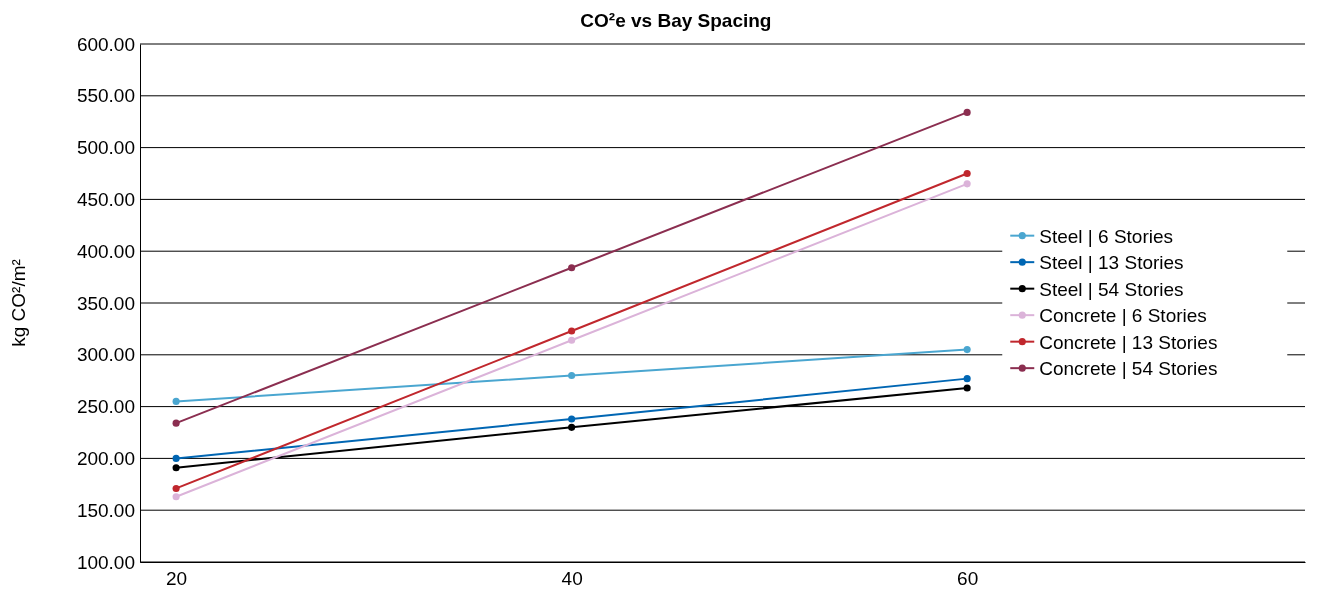 The image size is (1327, 592). What do you see at coordinates (676, 20) in the screenshot?
I see `chart-title: CO²e vs Bay Spacing` at bounding box center [676, 20].